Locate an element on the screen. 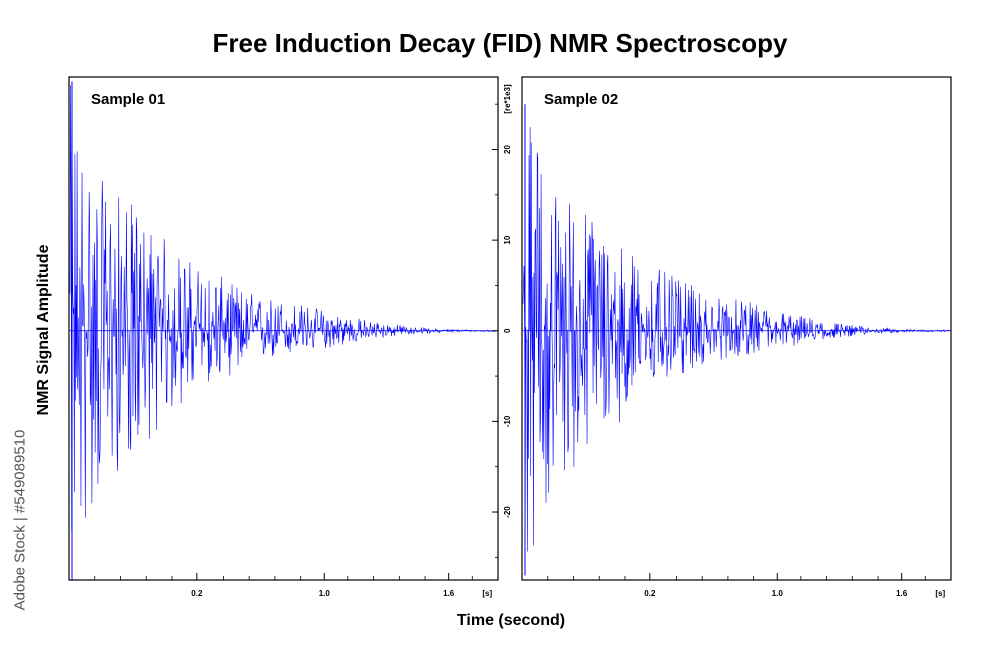  y-tick-label: -20 is located at coordinates (507, 512).